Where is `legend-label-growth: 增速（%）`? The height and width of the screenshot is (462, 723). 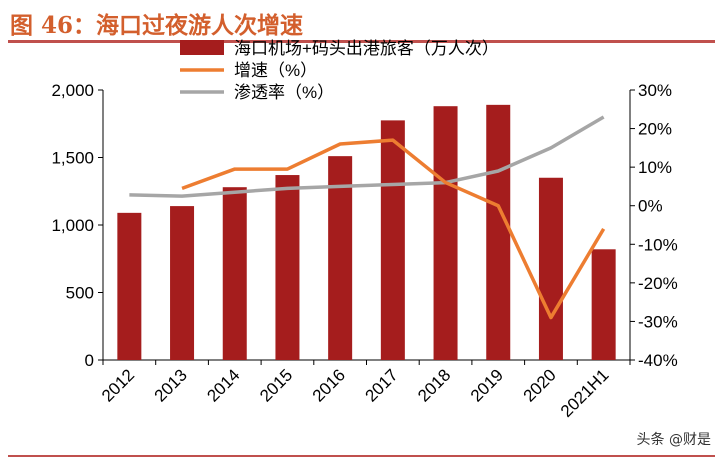 legend-label-growth: 增速（%） is located at coordinates (275, 70).